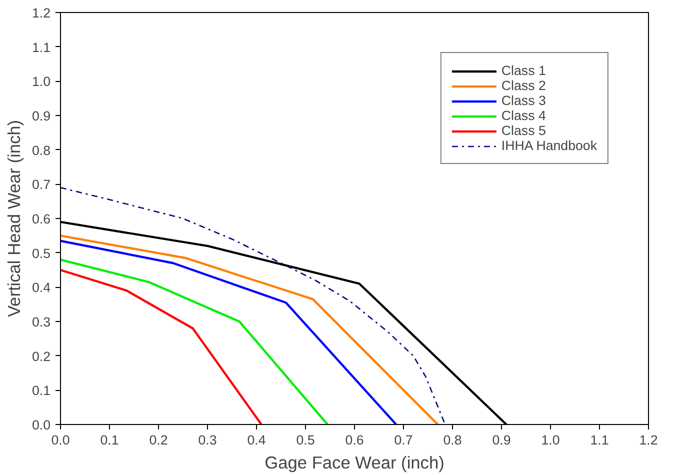 Image resolution: width=673 pixels, height=475 pixels. Describe the element at coordinates (523, 130) in the screenshot. I see `legend-label: Class 5` at that location.